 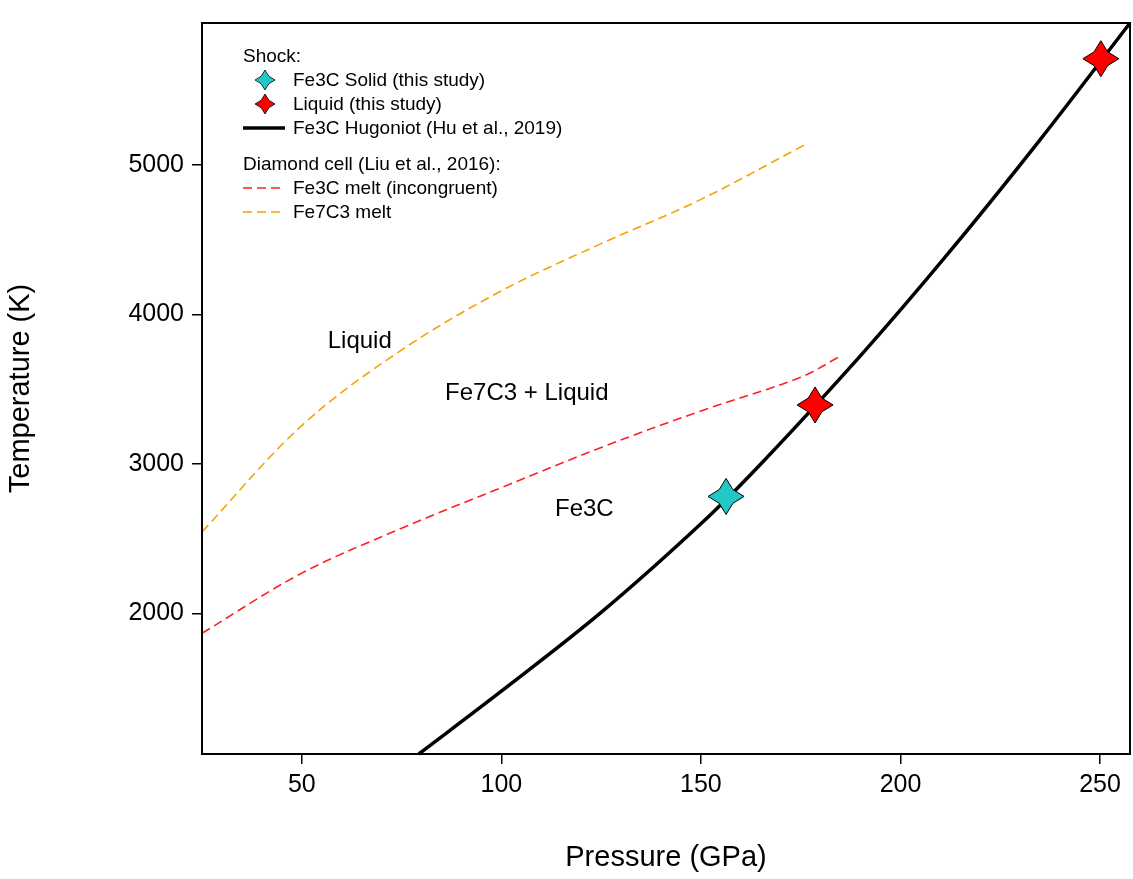 What do you see at coordinates (342, 212) in the screenshot?
I see `legend-label: Fe7C3 melt` at bounding box center [342, 212].